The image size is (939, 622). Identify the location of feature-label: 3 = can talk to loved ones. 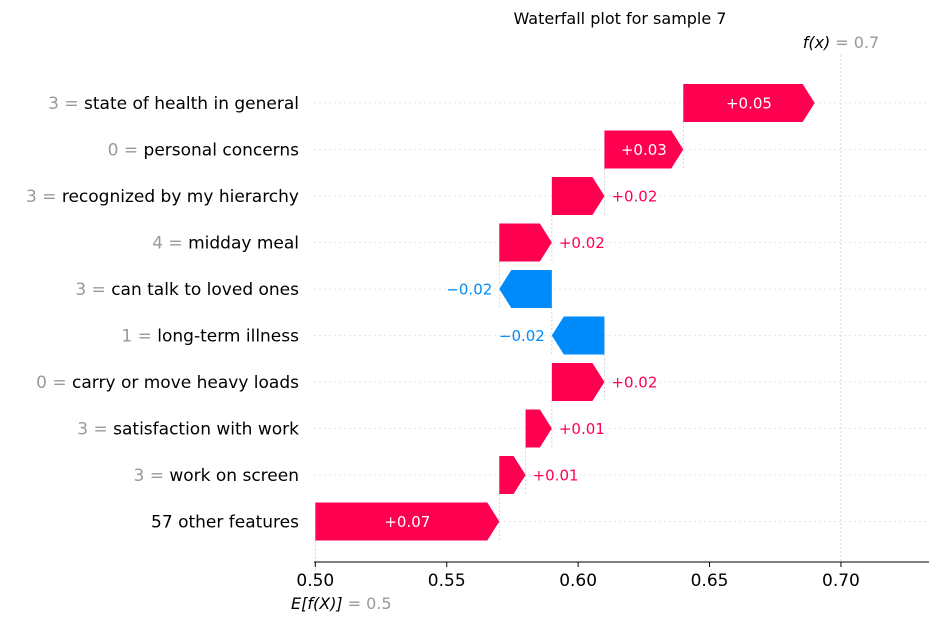
(187, 290).